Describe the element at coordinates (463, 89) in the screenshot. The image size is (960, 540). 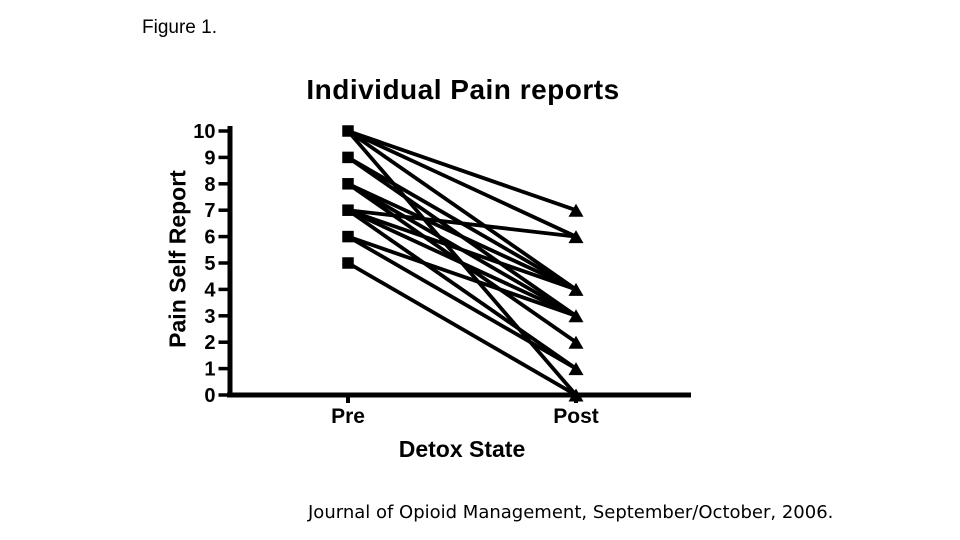
I see `chart-title: Individual Pain reports` at that location.